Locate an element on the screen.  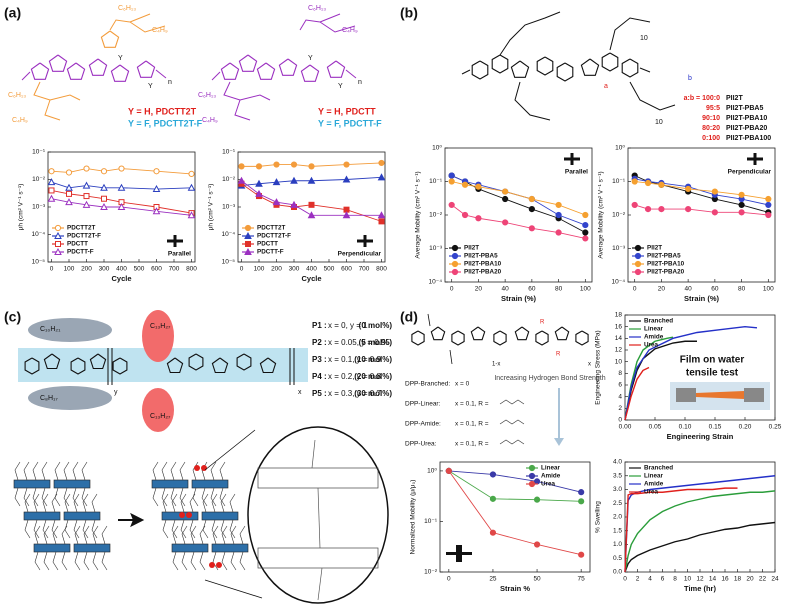
x-tick-label: 400 is located at coordinates (311, 269).